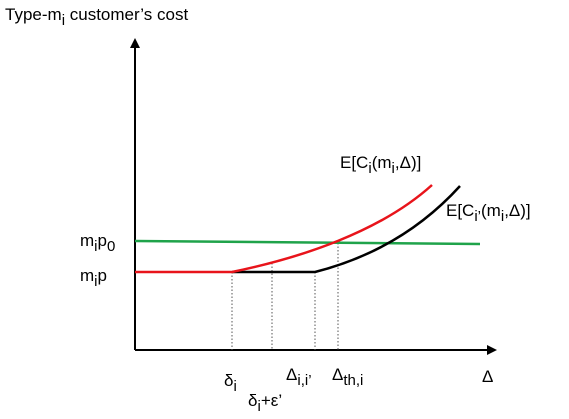 The height and width of the screenshot is (419, 569). What do you see at coordinates (353, 380) in the screenshot?
I see `subscript: th,i` at bounding box center [353, 380].